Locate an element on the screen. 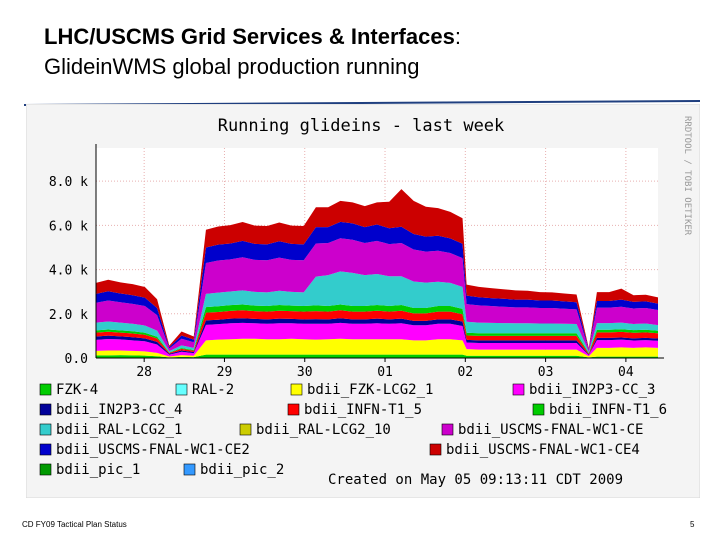 This screenshot has width=720, height=540. x-tick-label: 01 is located at coordinates (385, 372).